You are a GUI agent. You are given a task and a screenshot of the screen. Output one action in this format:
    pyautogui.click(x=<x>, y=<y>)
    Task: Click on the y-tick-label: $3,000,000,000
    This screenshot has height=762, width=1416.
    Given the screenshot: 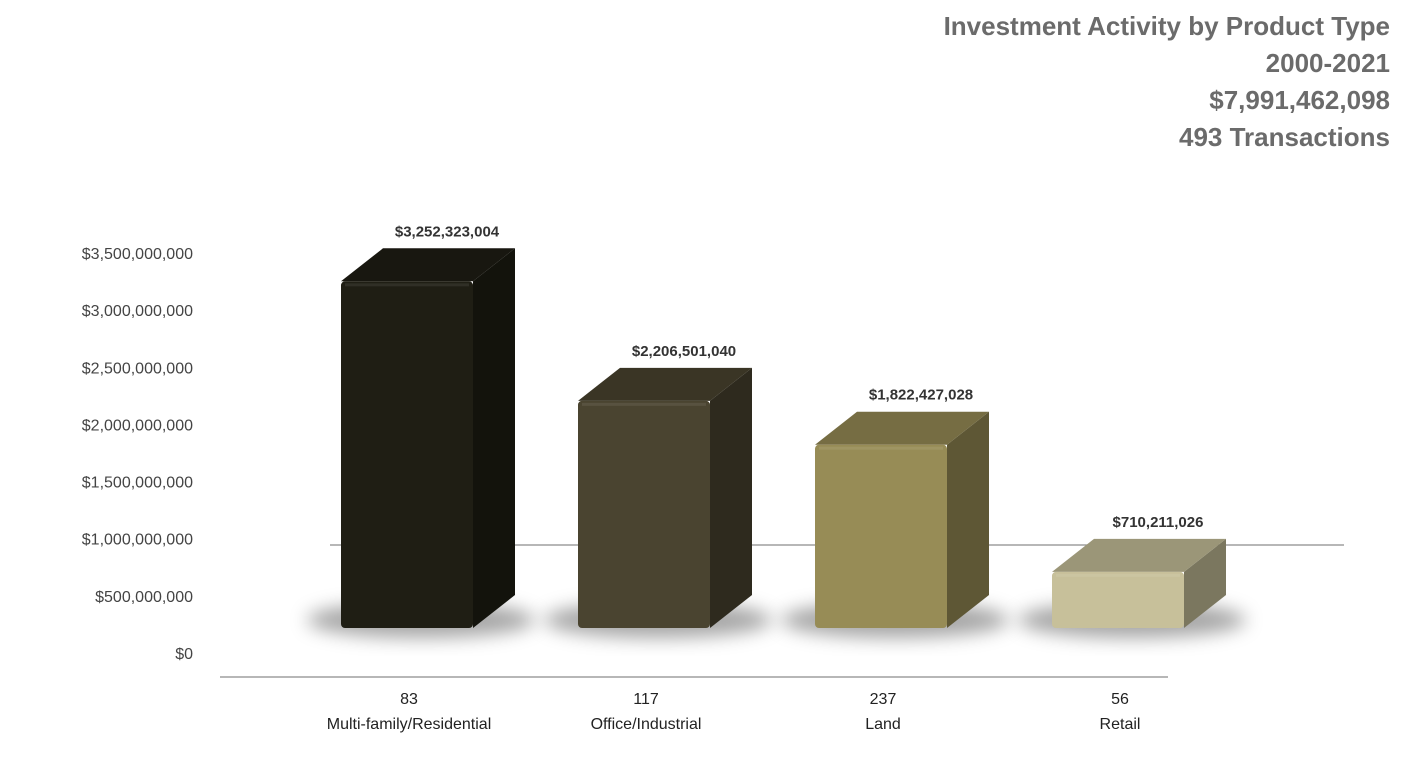 What is the action you would take?
    pyautogui.click(x=137, y=311)
    